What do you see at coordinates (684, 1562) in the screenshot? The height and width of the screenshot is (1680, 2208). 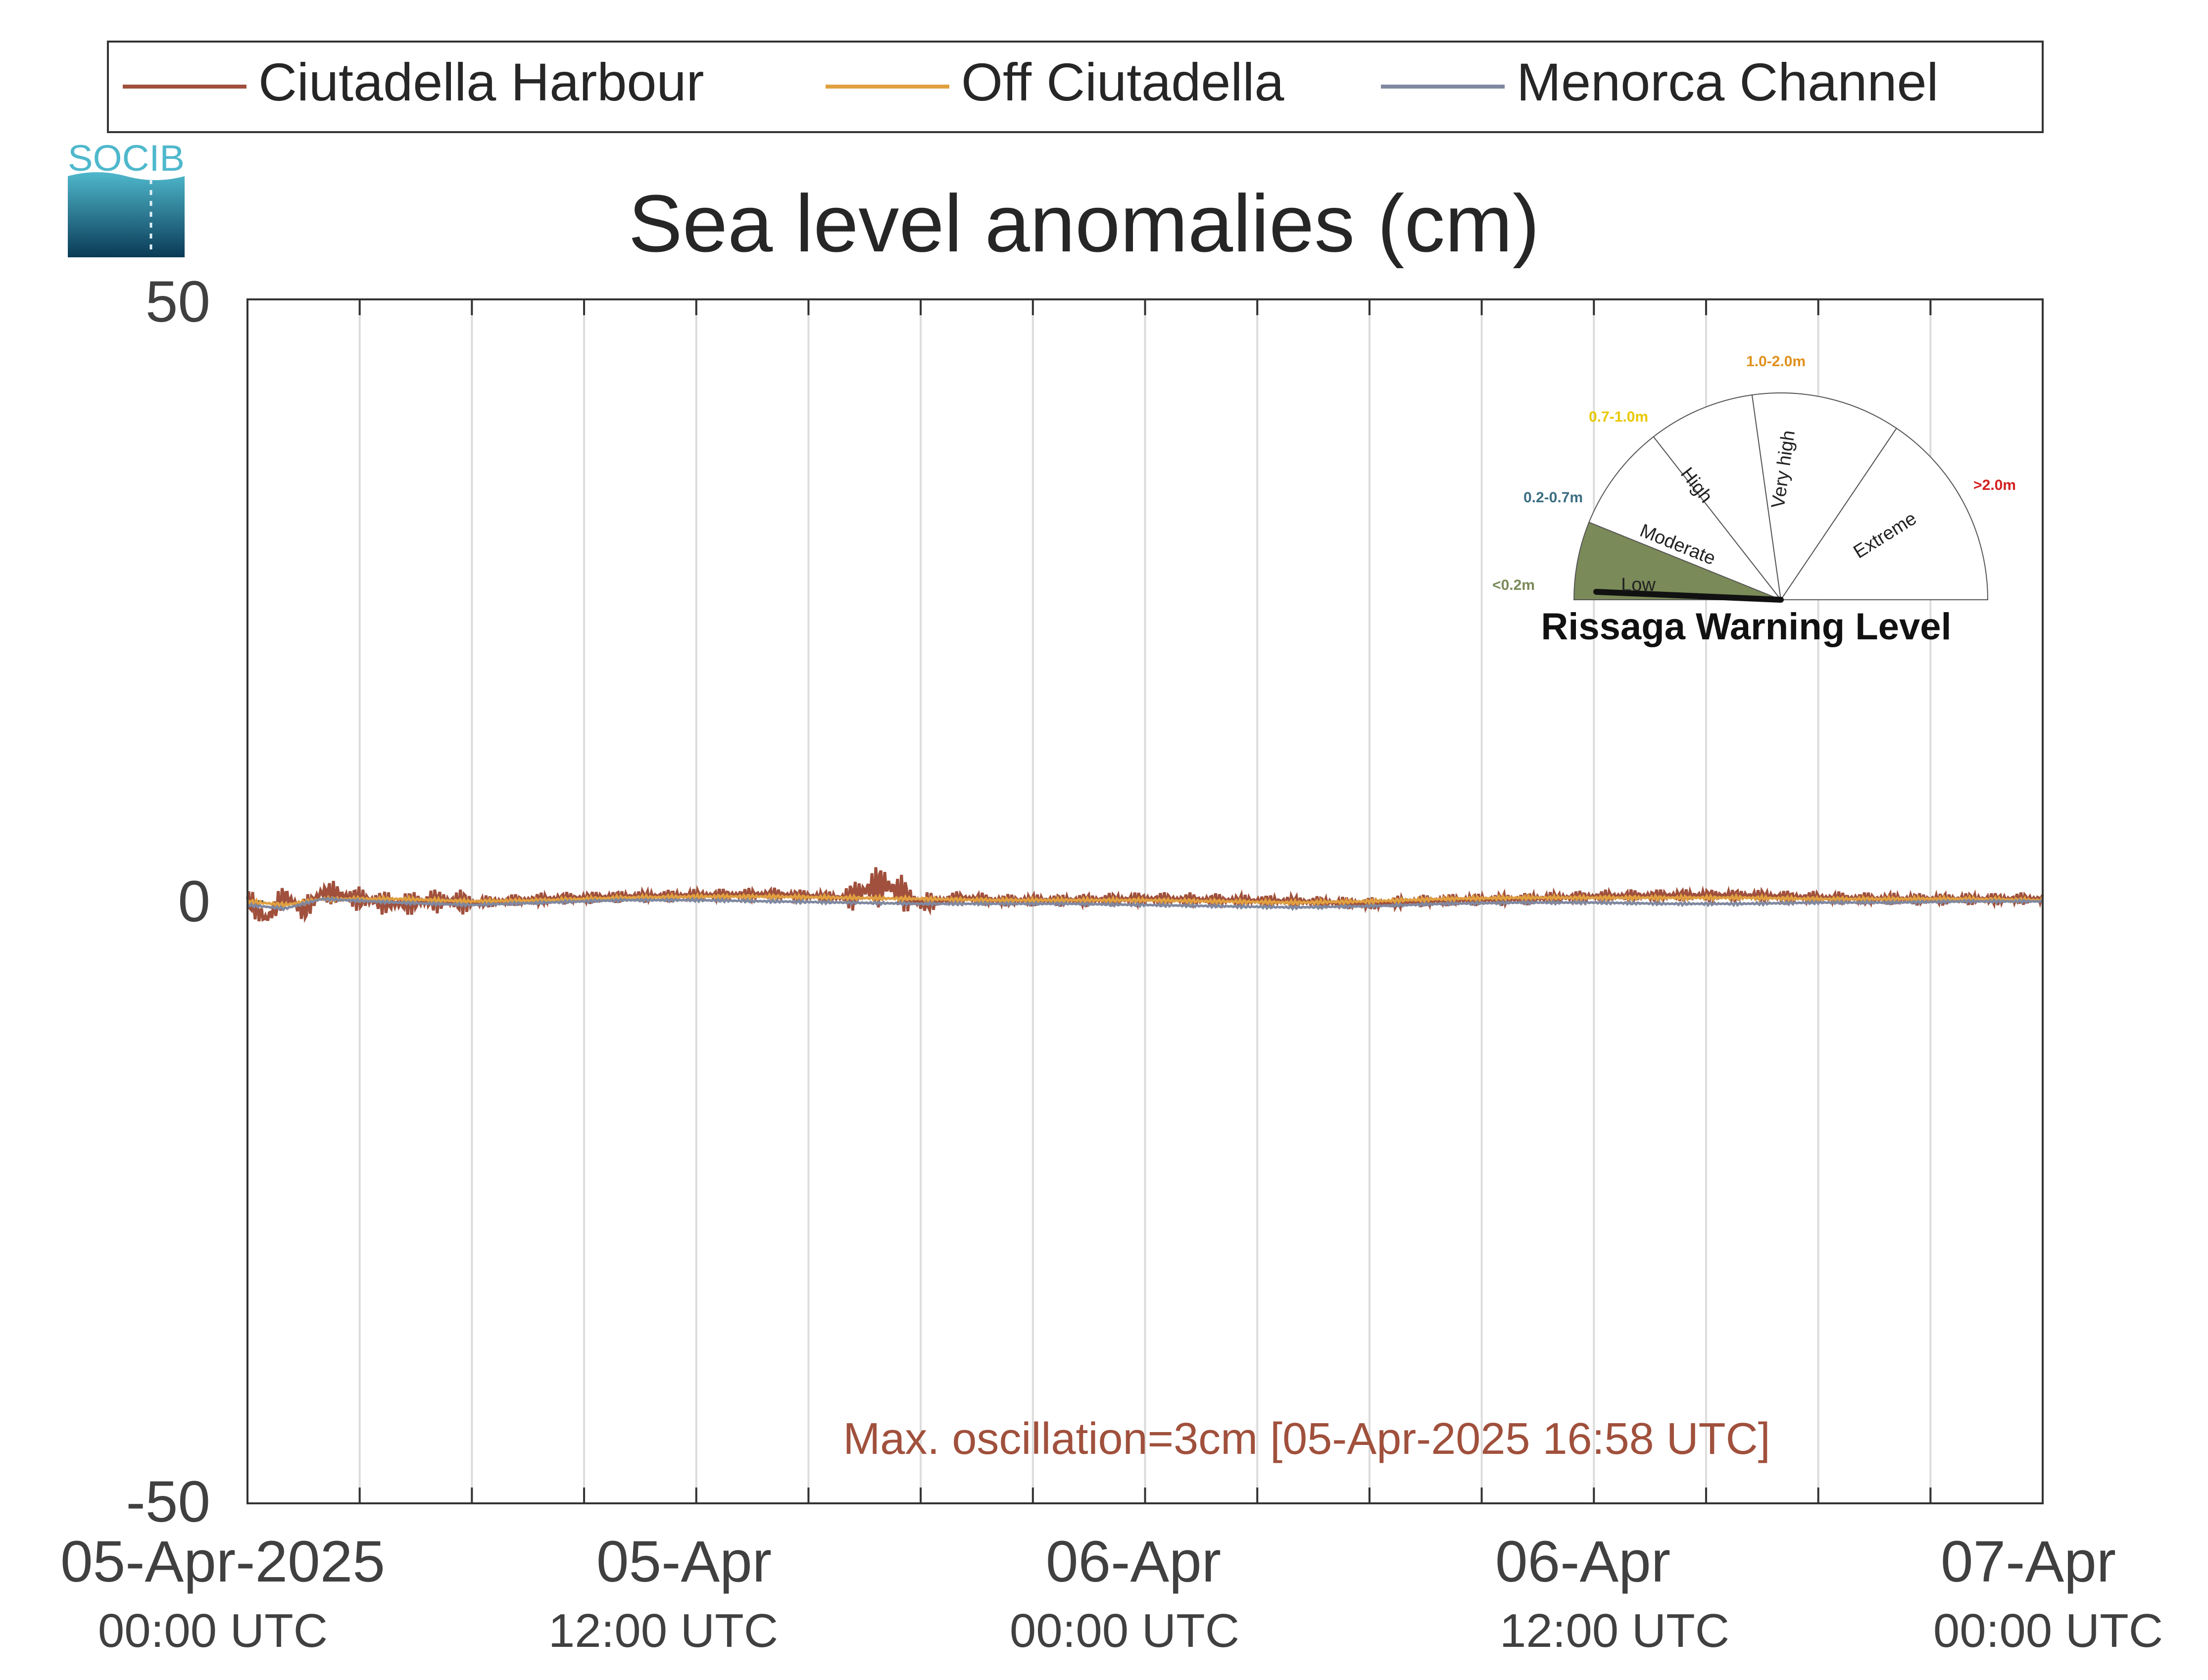 I see `x-tick-label-date-1: 05-Apr` at bounding box center [684, 1562].